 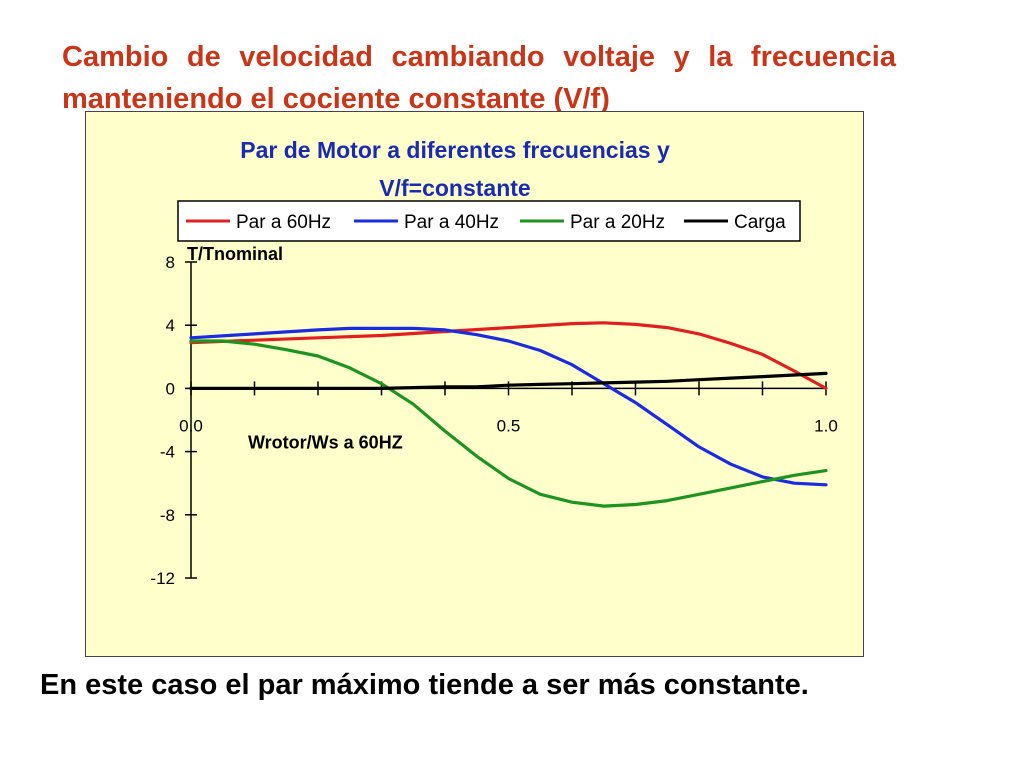 What do you see at coordinates (170, 325) in the screenshot?
I see `y-tick-label: 4` at bounding box center [170, 325].